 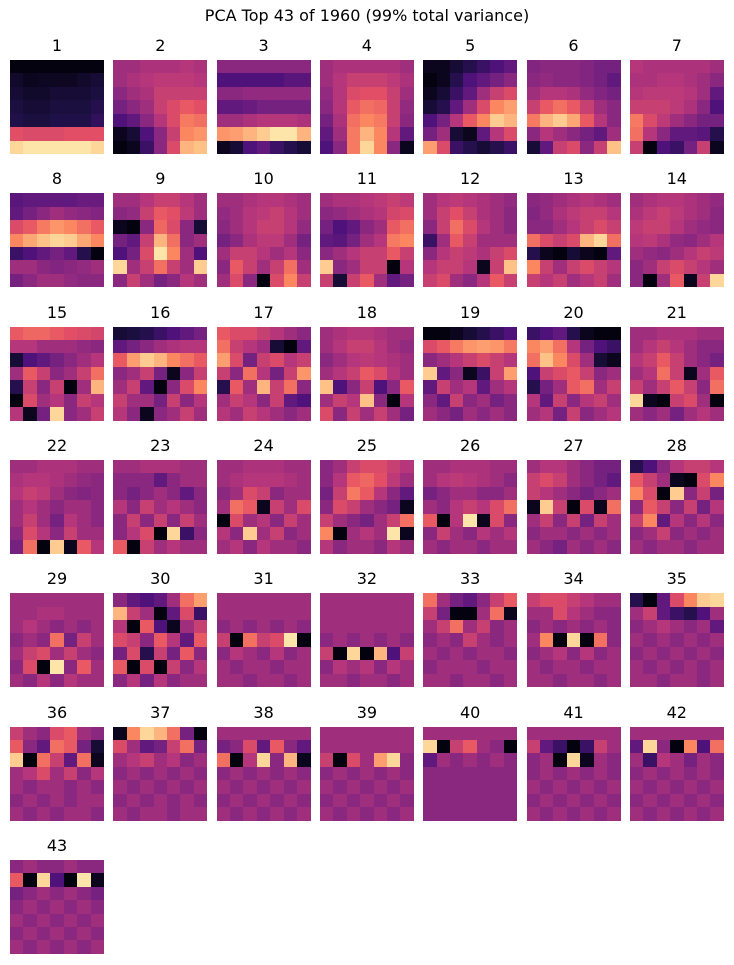 What do you see at coordinates (57, 312) in the screenshot?
I see `panel-title: 15` at bounding box center [57, 312].